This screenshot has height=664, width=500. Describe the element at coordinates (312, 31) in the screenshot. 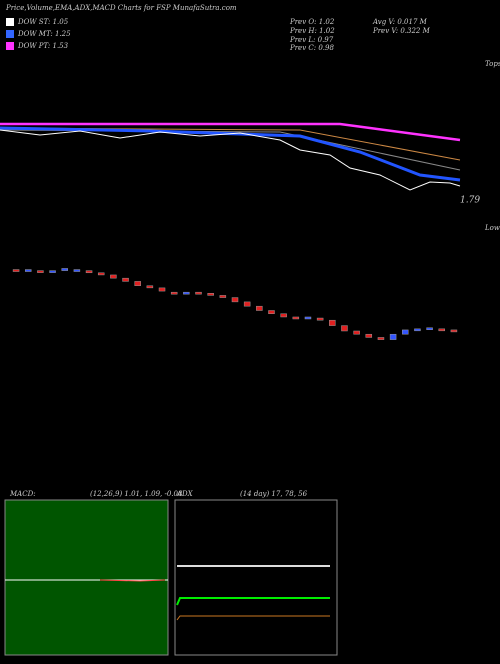

I see `prev-high: Prev H: 1.02` at that location.